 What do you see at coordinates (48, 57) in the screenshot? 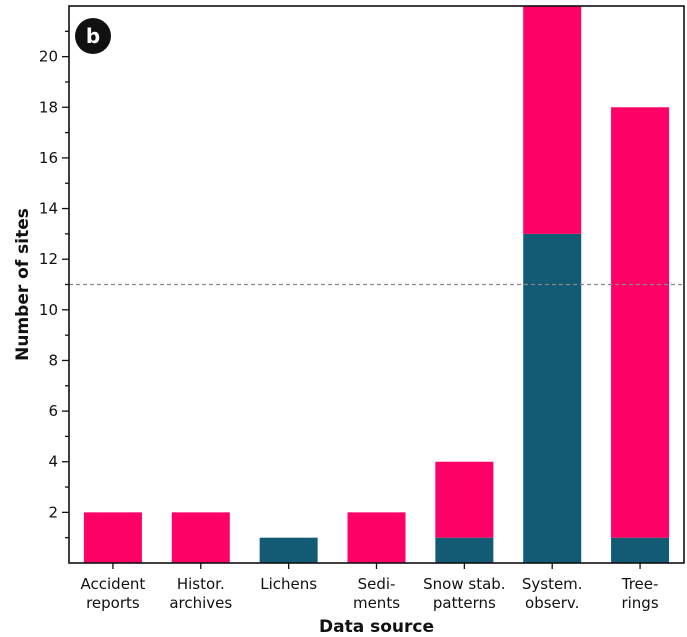
I see `y-tick-label-20: 20` at bounding box center [48, 57].